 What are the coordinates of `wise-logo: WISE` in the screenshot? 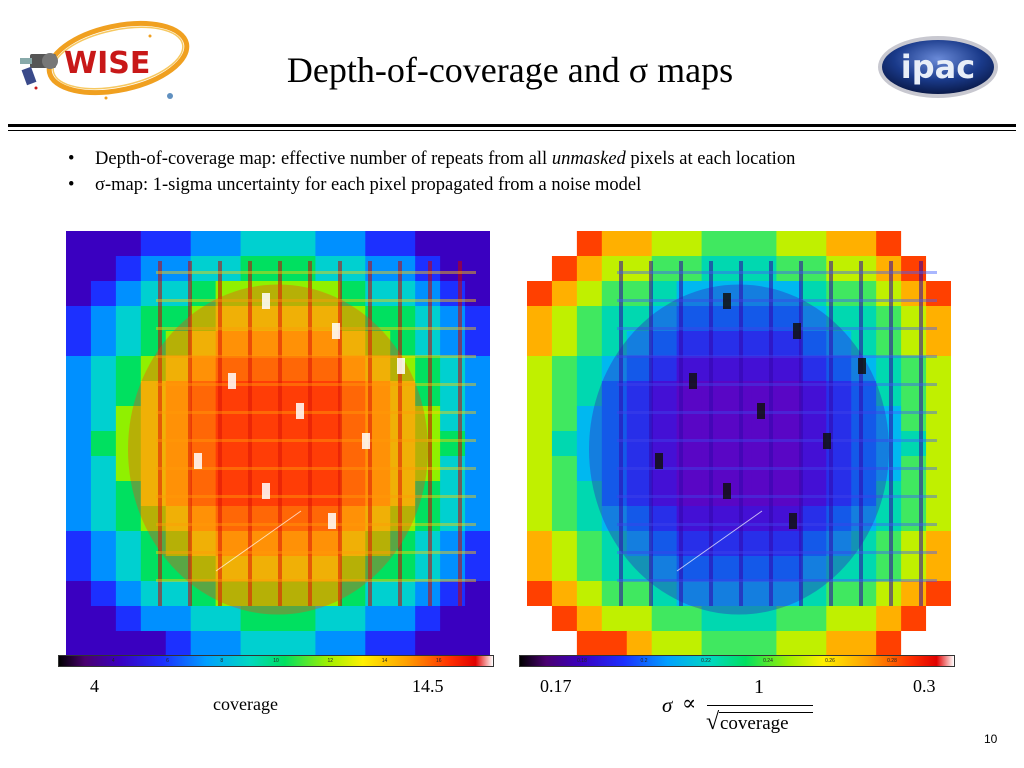 It's located at (106, 60).